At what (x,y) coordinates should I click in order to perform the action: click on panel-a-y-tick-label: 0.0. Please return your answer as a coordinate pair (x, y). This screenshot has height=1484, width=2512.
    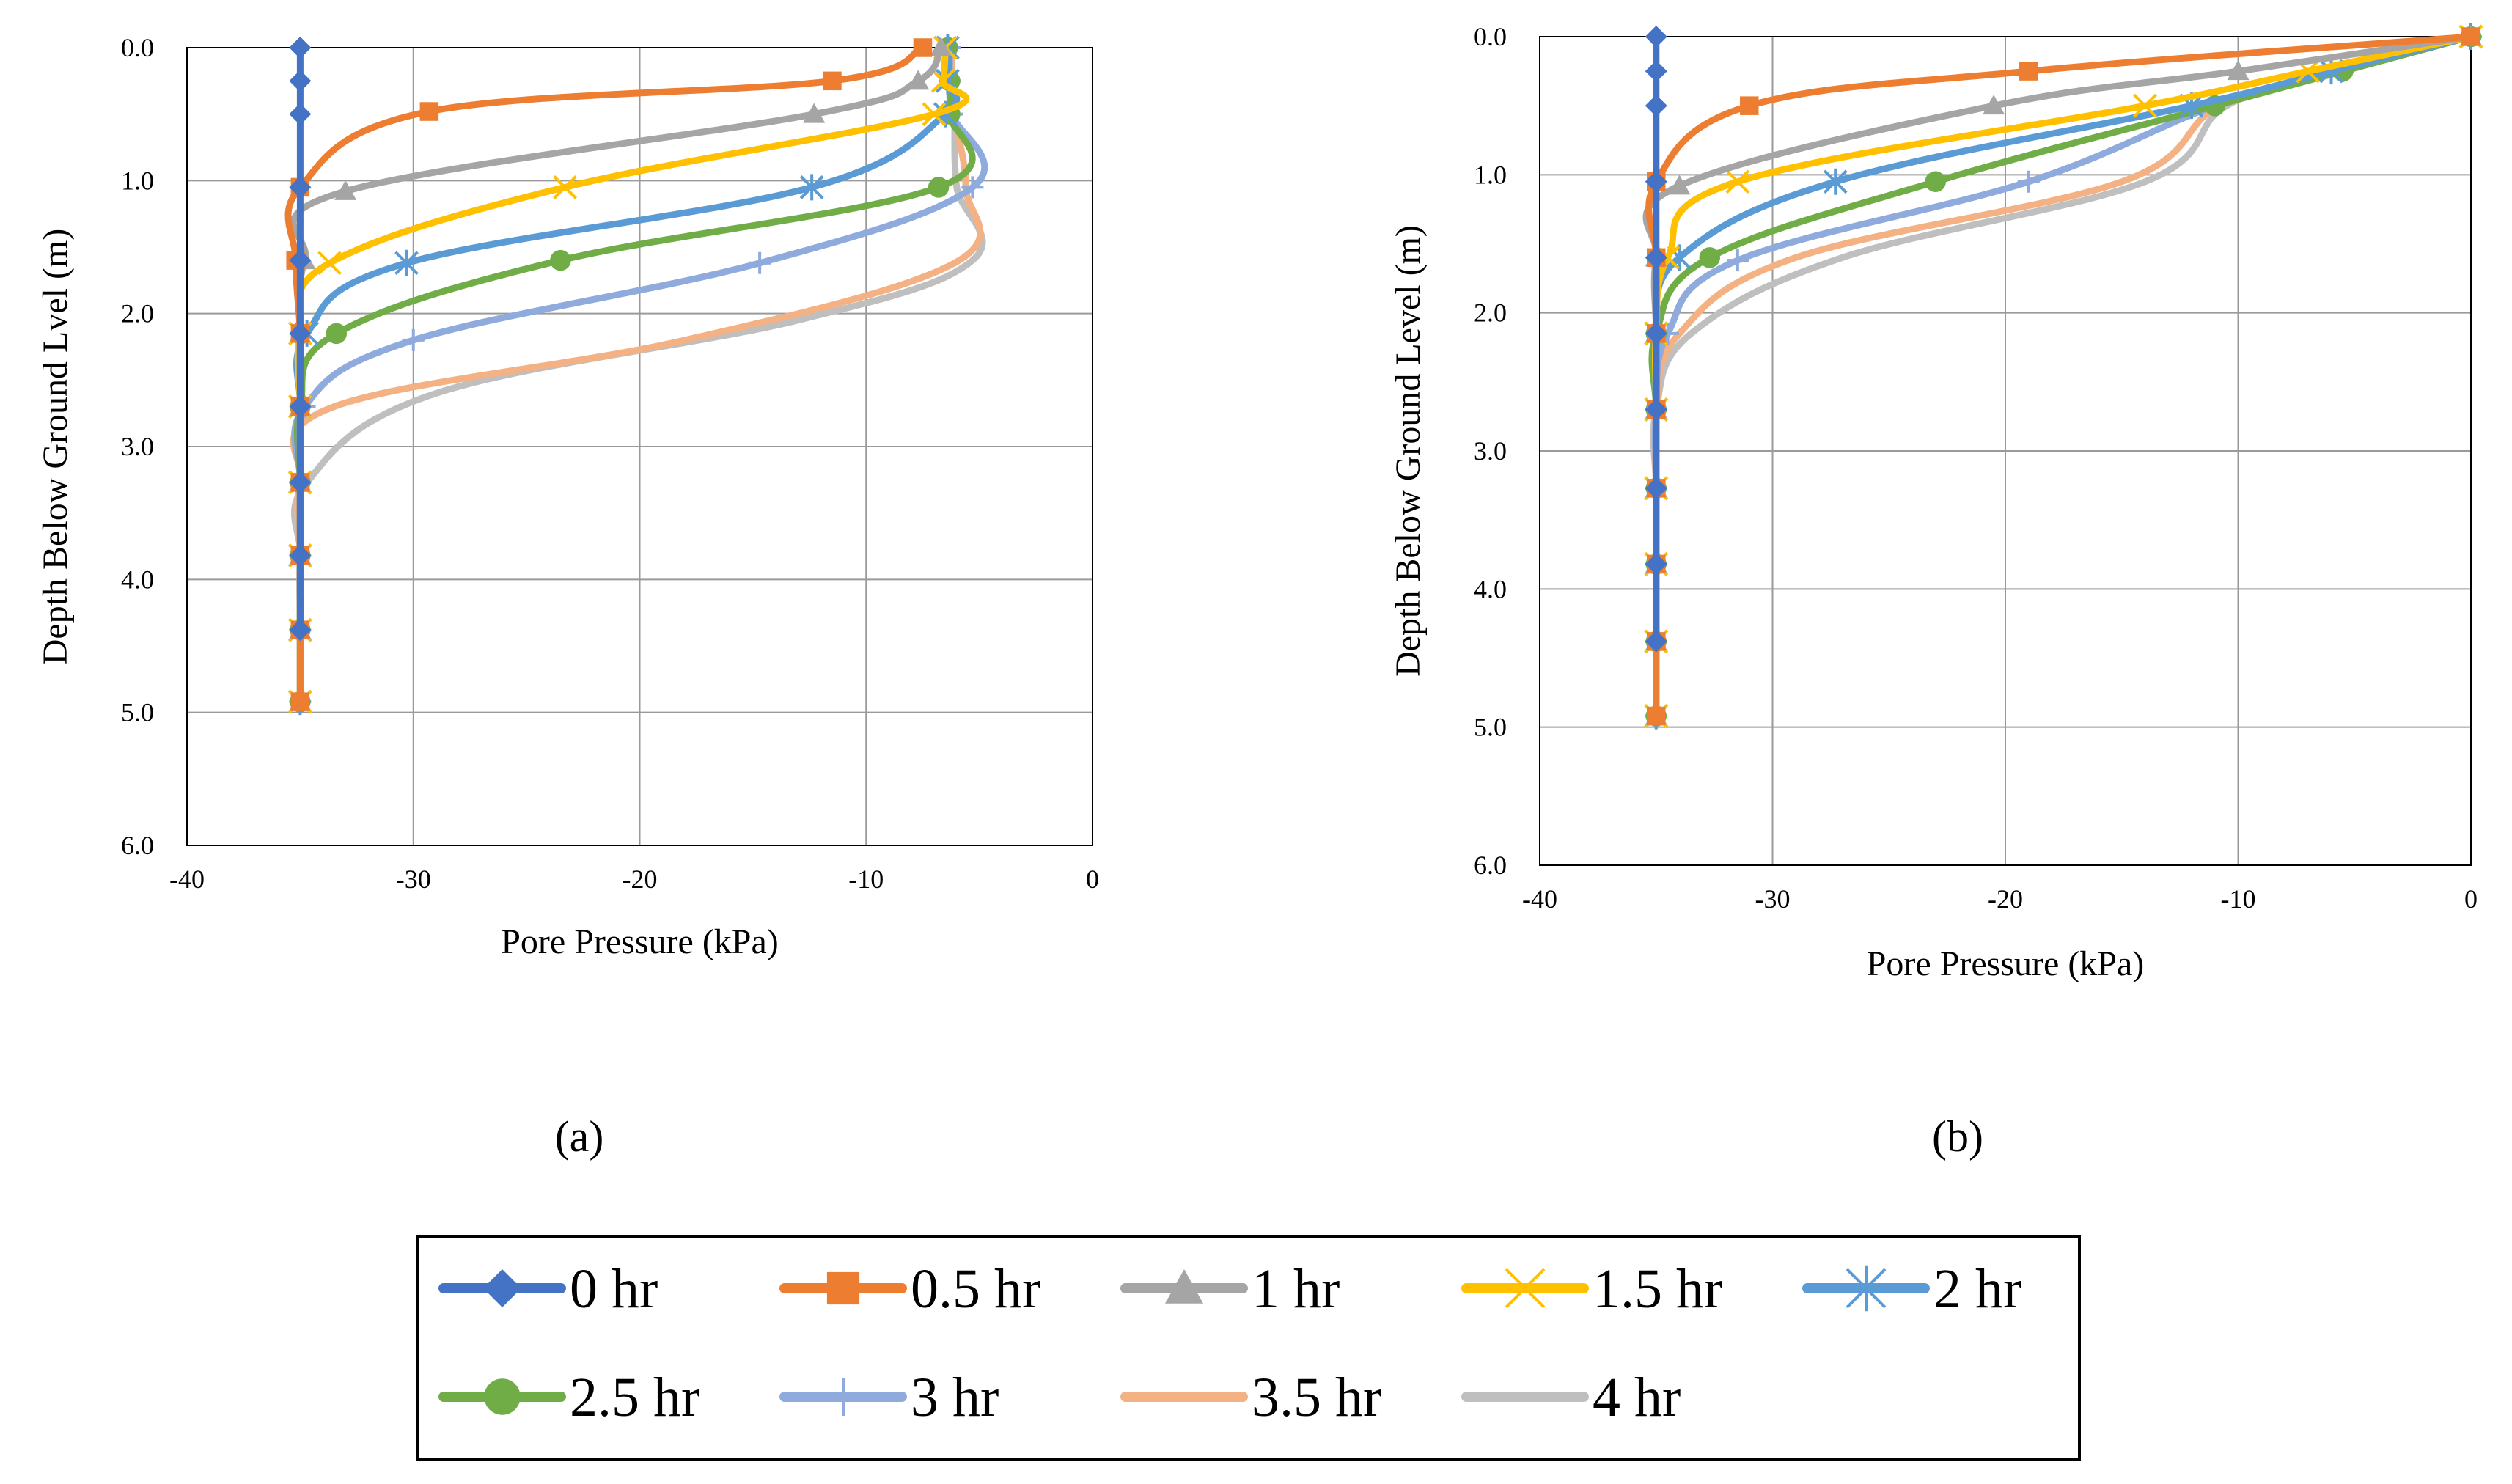
    Looking at the image, I should click on (137, 47).